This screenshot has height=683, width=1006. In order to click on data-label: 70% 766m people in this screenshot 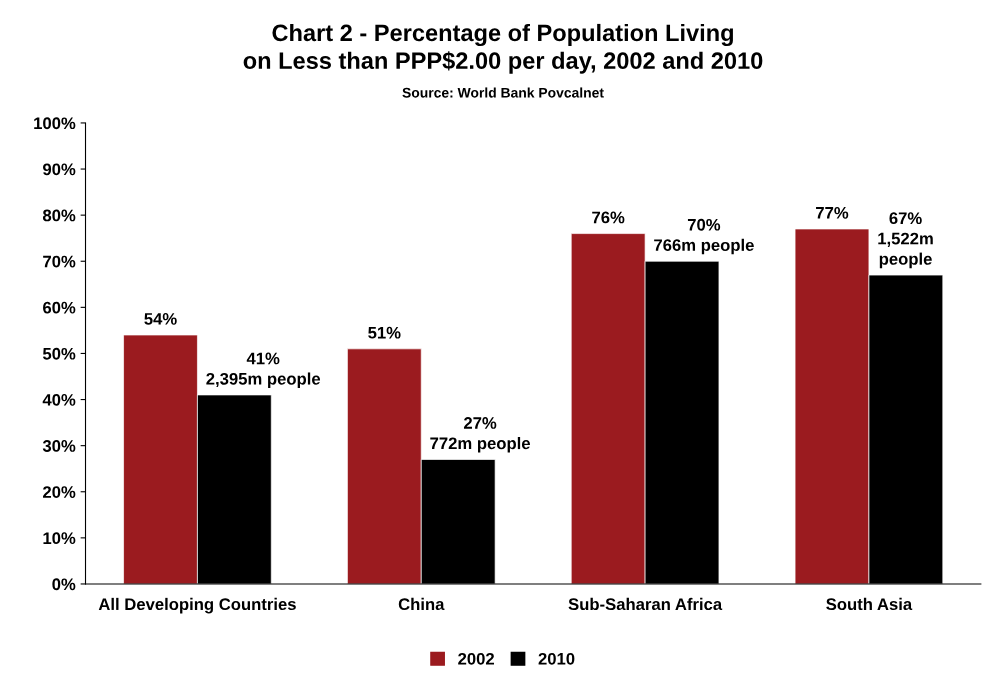, I will do `click(704, 236)`.